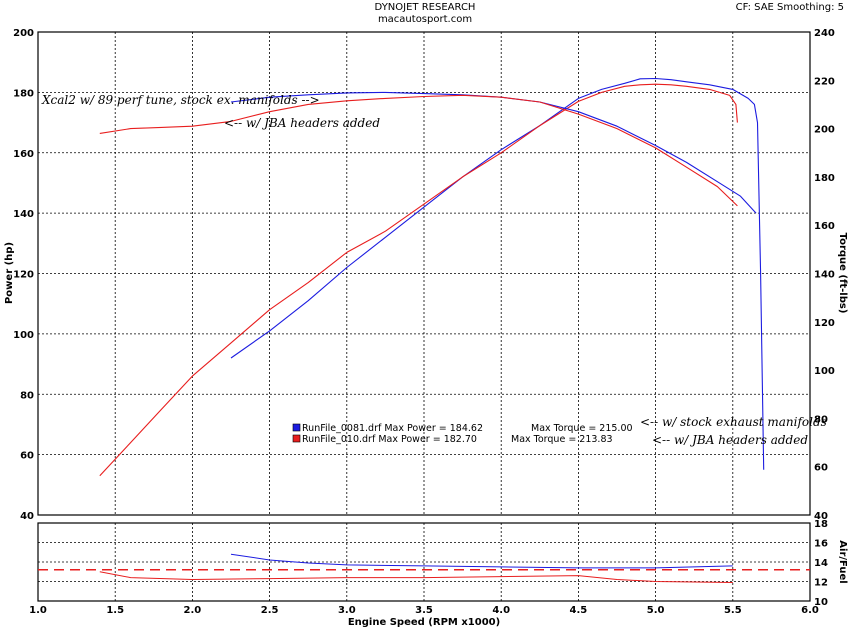 This screenshot has width=850, height=628. I want to click on af-plot-series, so click(424, 568).